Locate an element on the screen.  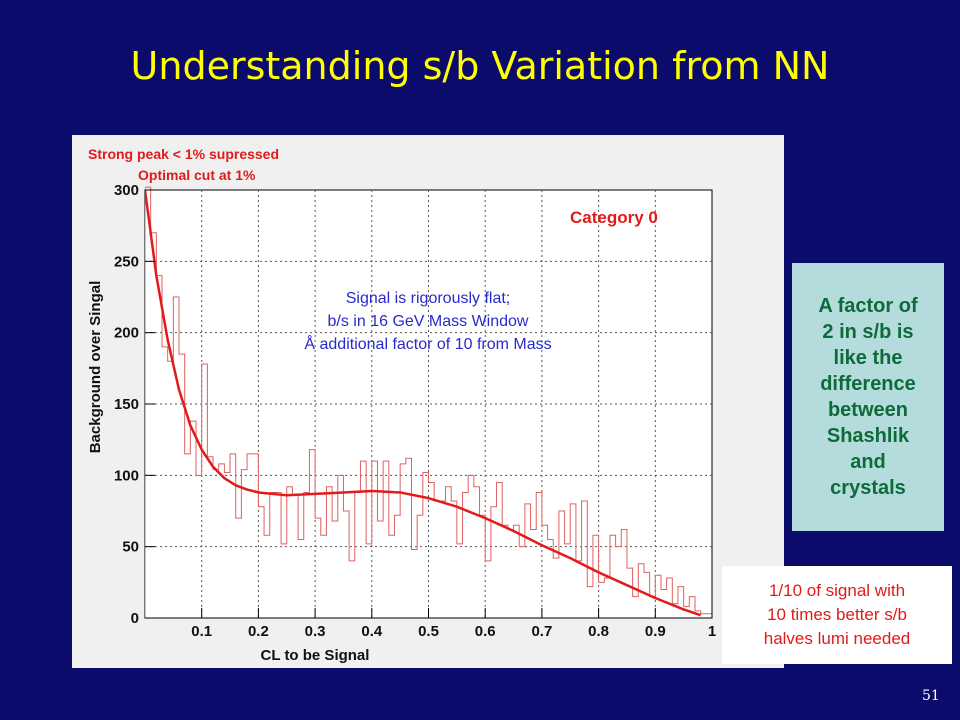
note-strong-peak: Strong peak < 1% supressed is located at coordinates (184, 154).